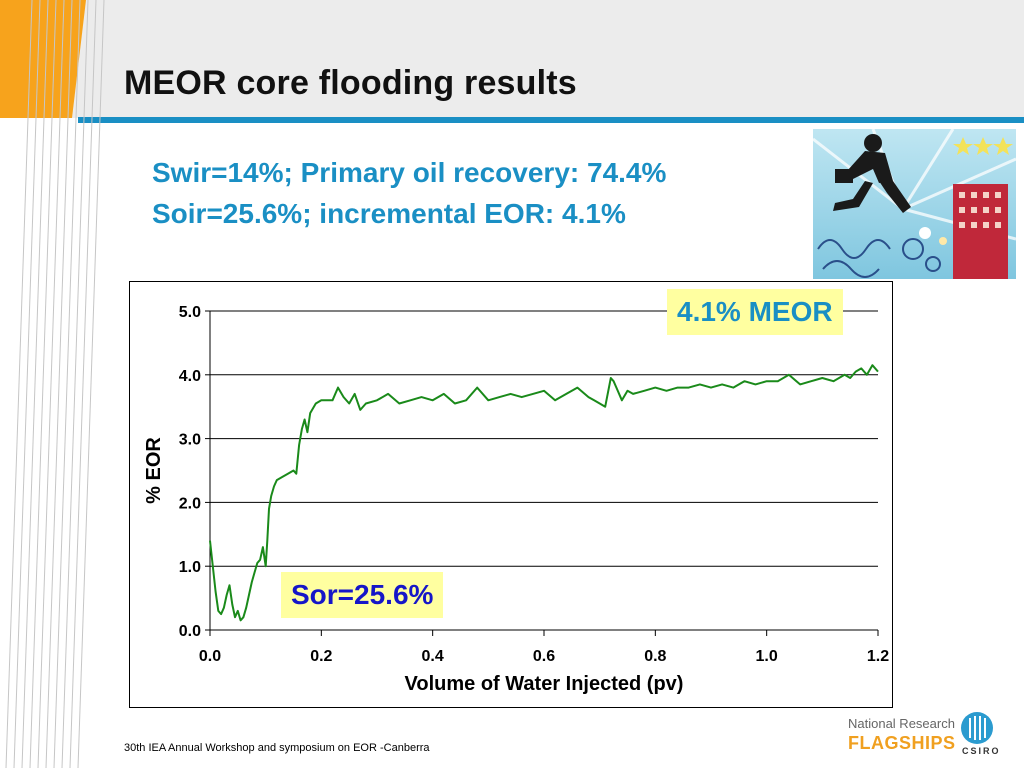 The width and height of the screenshot is (1024, 768). What do you see at coordinates (914, 204) in the screenshot?
I see `businessman-collage-image` at bounding box center [914, 204].